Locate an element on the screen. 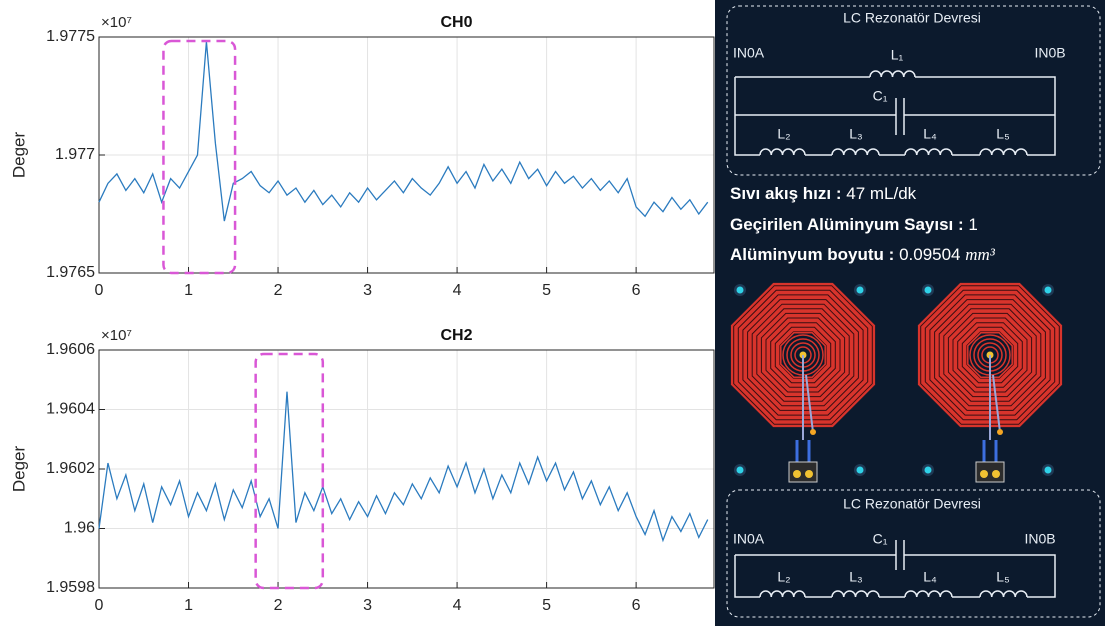 The width and height of the screenshot is (1105, 626). y-tick-label: 1.9775 is located at coordinates (70, 36).